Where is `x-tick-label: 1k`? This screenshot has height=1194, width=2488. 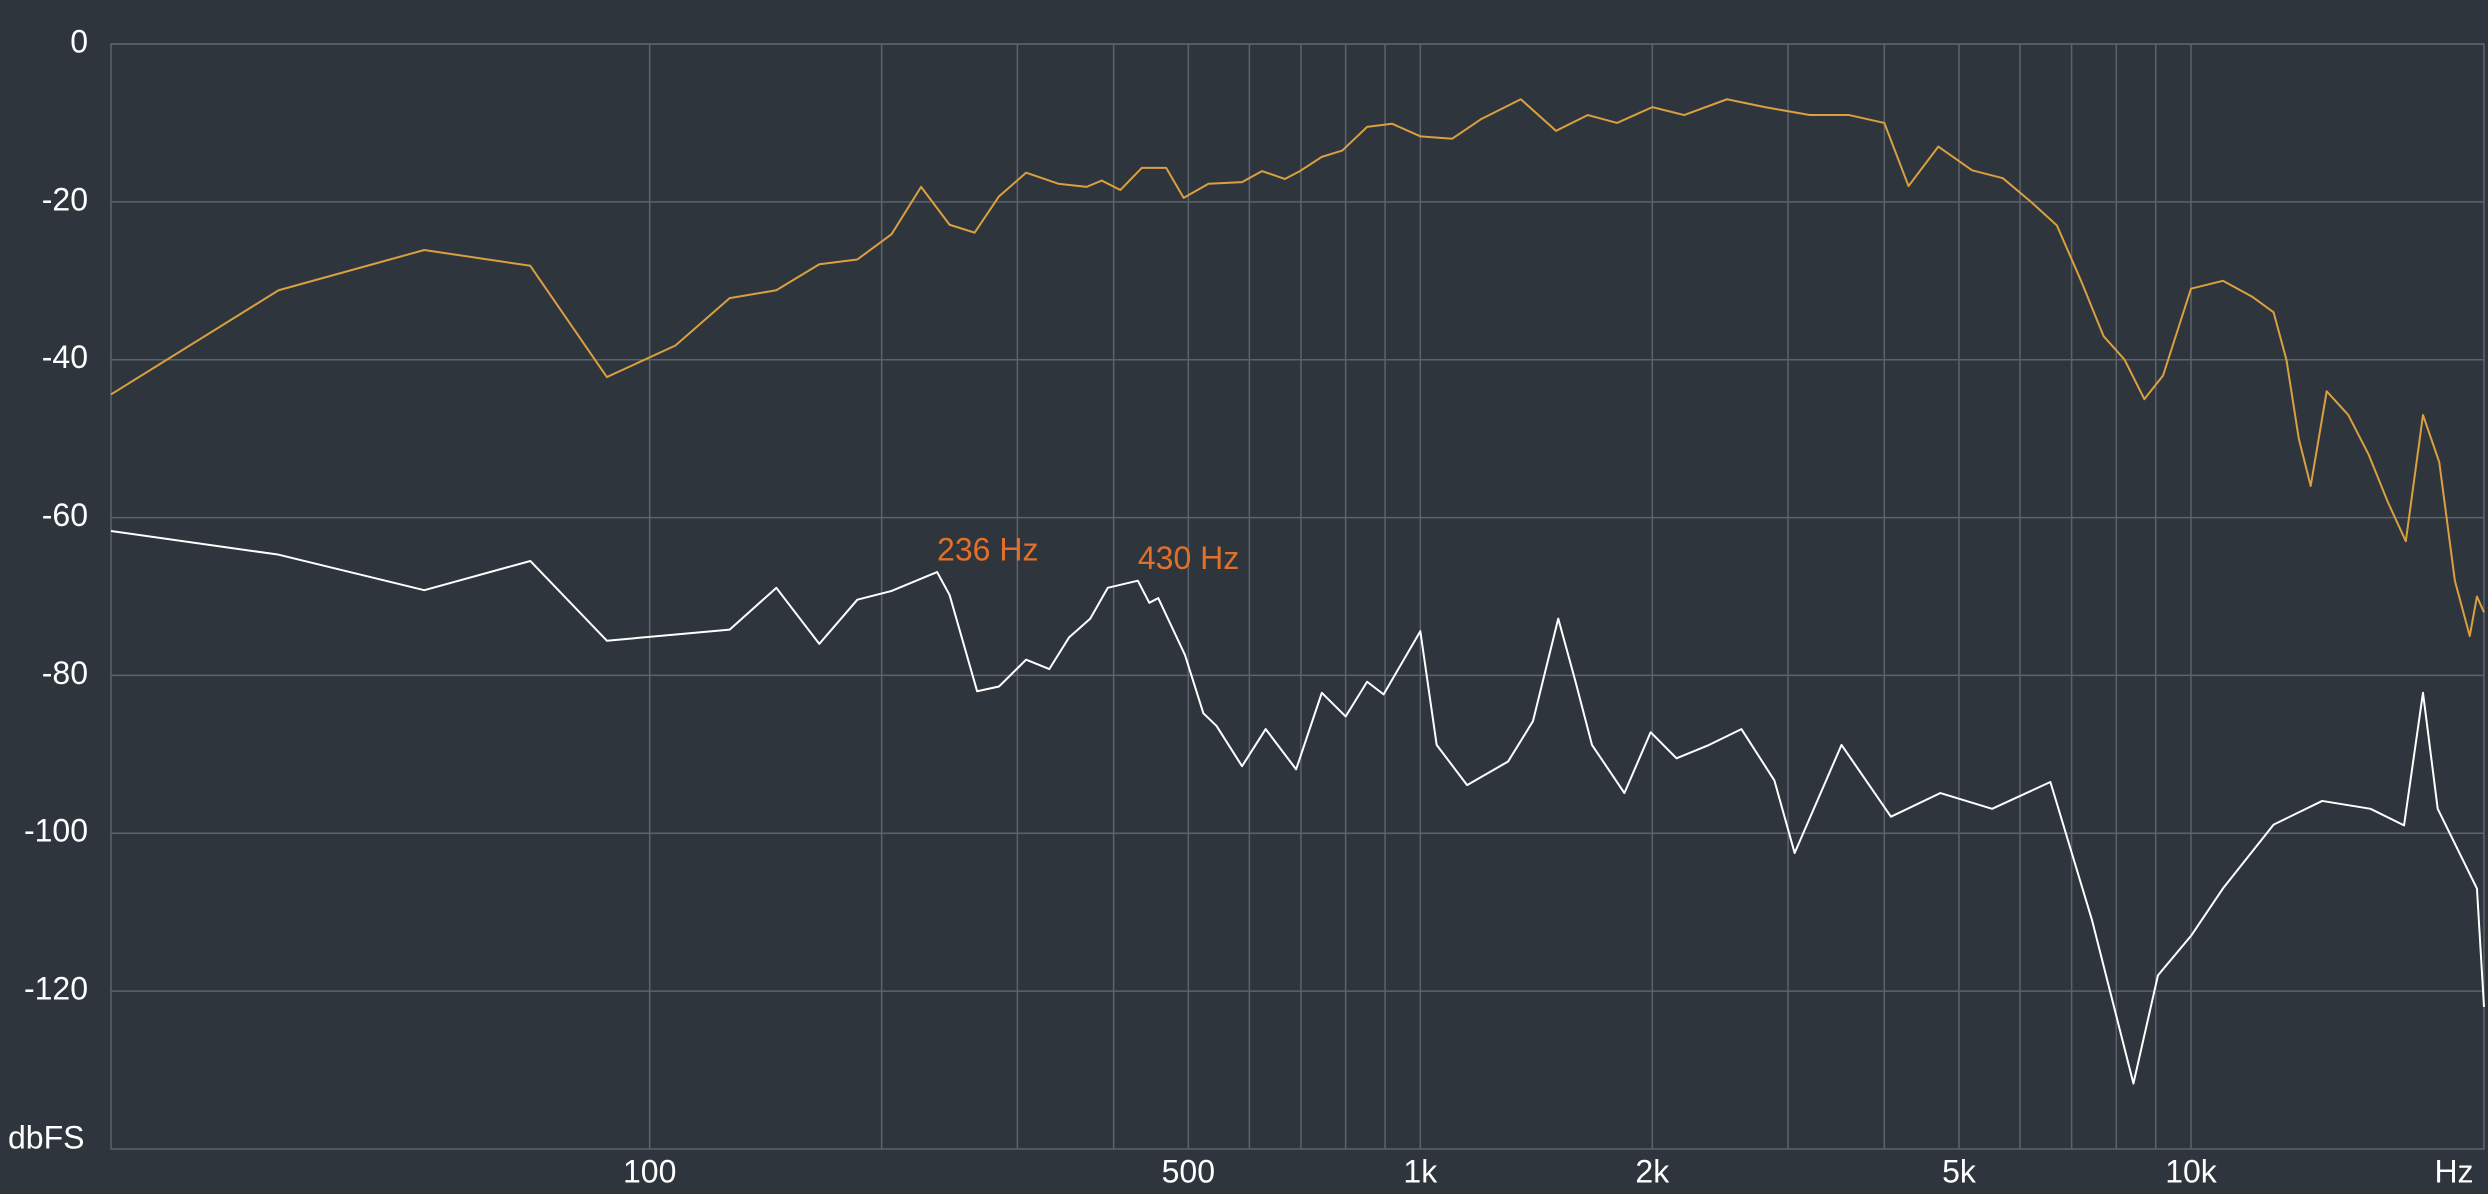 x-tick-label: 1k is located at coordinates (1420, 1171).